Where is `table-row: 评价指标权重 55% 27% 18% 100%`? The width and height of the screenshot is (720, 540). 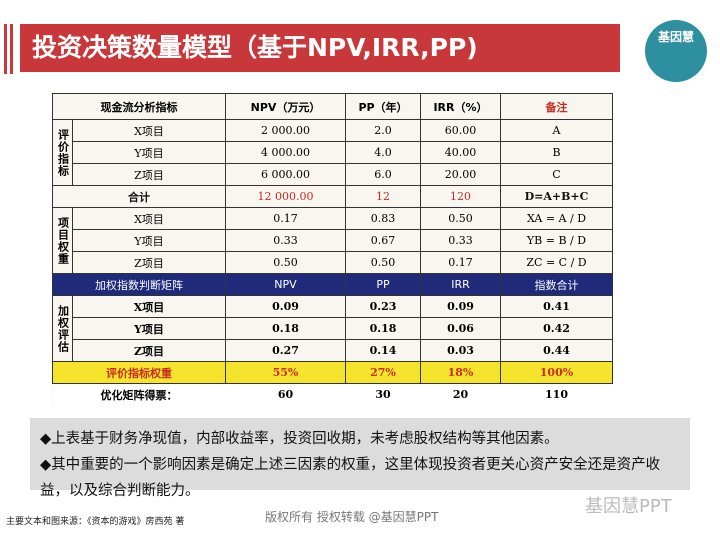
table-row: 评价指标权重 55% 27% 18% 100% is located at coordinates (332, 372).